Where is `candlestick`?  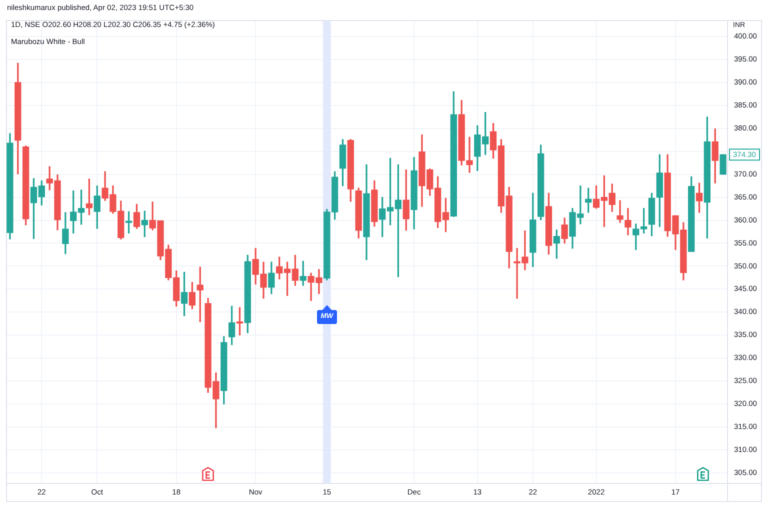
candlestick is located at coordinates (620, 211).